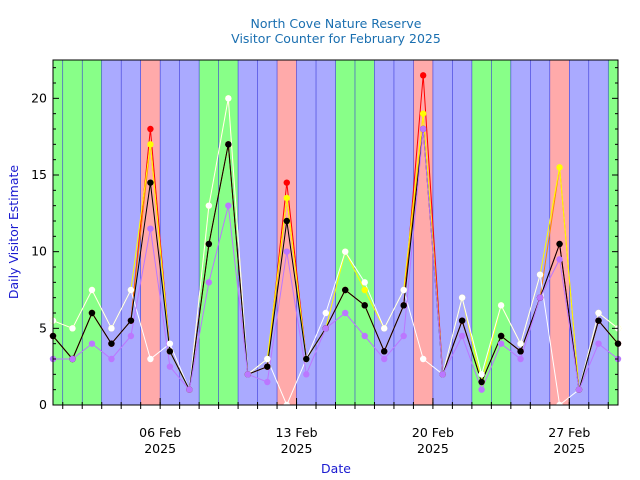 The image size is (640, 480). Describe the element at coordinates (39, 174) in the screenshot. I see `y-tick-label: 15` at that location.